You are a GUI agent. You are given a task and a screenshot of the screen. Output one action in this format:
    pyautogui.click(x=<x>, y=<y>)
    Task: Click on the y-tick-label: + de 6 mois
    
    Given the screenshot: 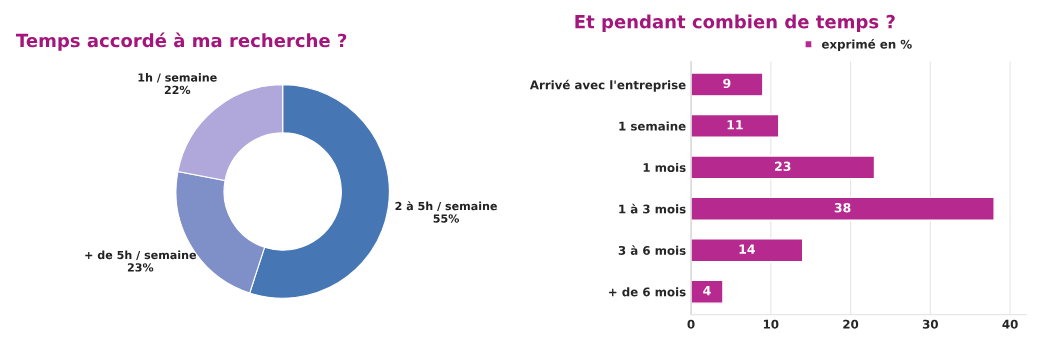 What is the action you would take?
    pyautogui.click(x=647, y=292)
    